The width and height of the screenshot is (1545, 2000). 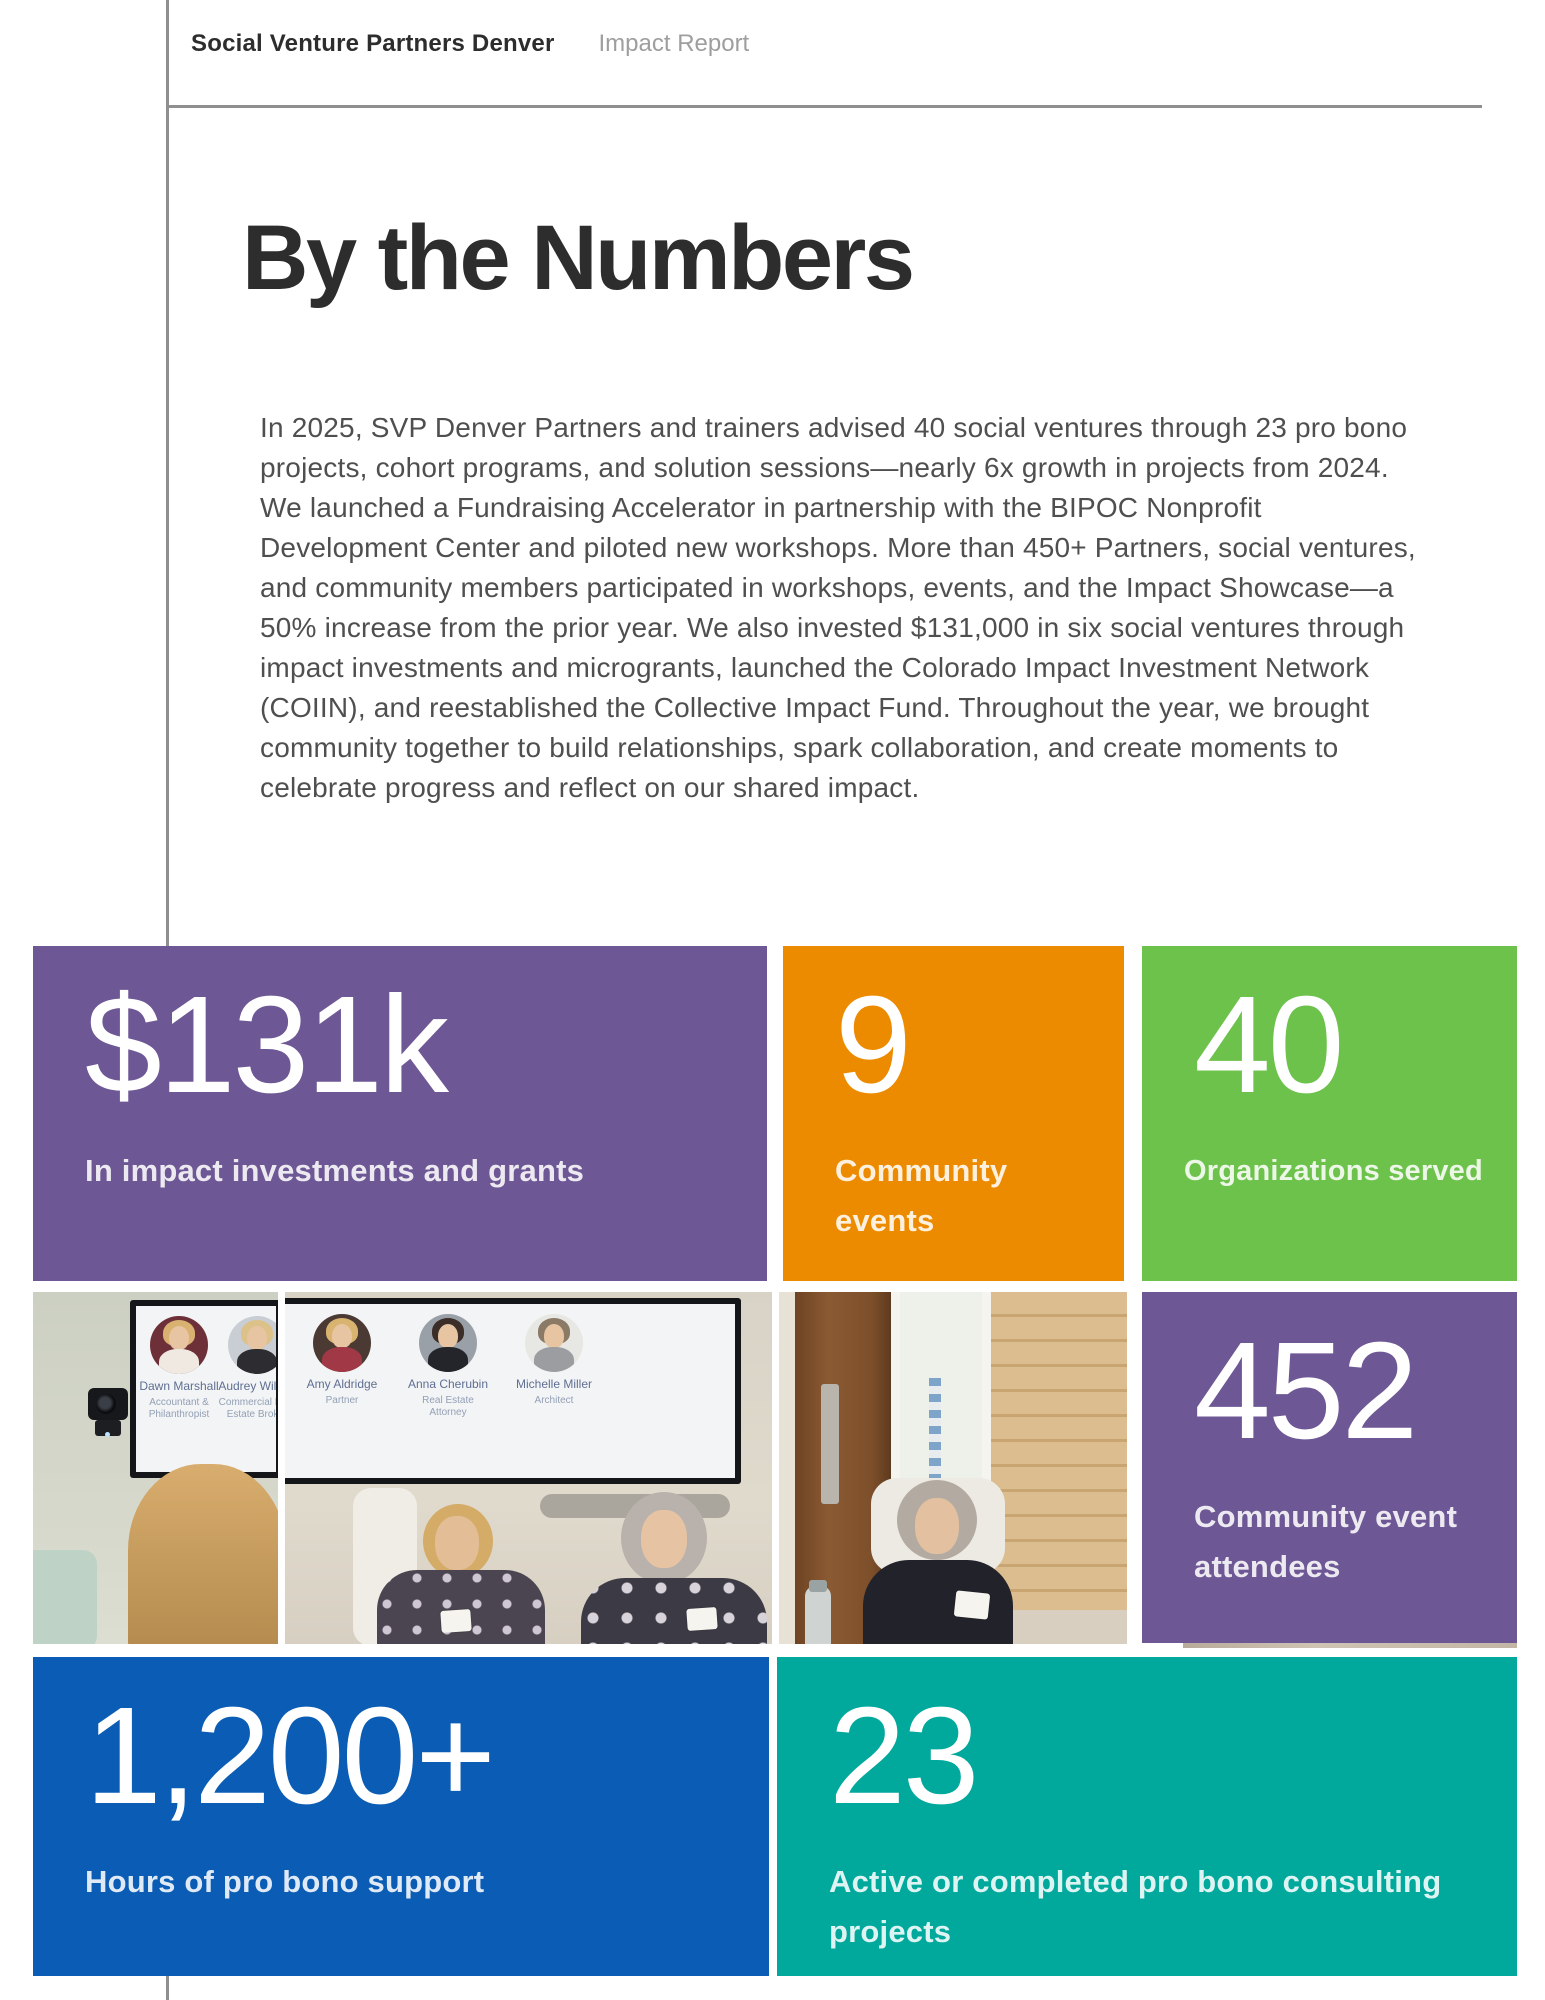 What do you see at coordinates (674, 43) in the screenshot?
I see `report-section-label: Impact Report` at bounding box center [674, 43].